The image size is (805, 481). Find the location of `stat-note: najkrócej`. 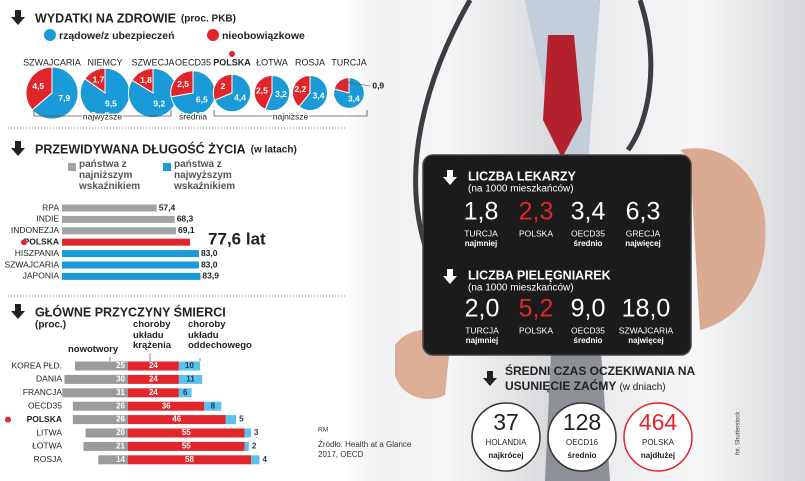

stat-note: najkrócej is located at coordinates (505, 455).